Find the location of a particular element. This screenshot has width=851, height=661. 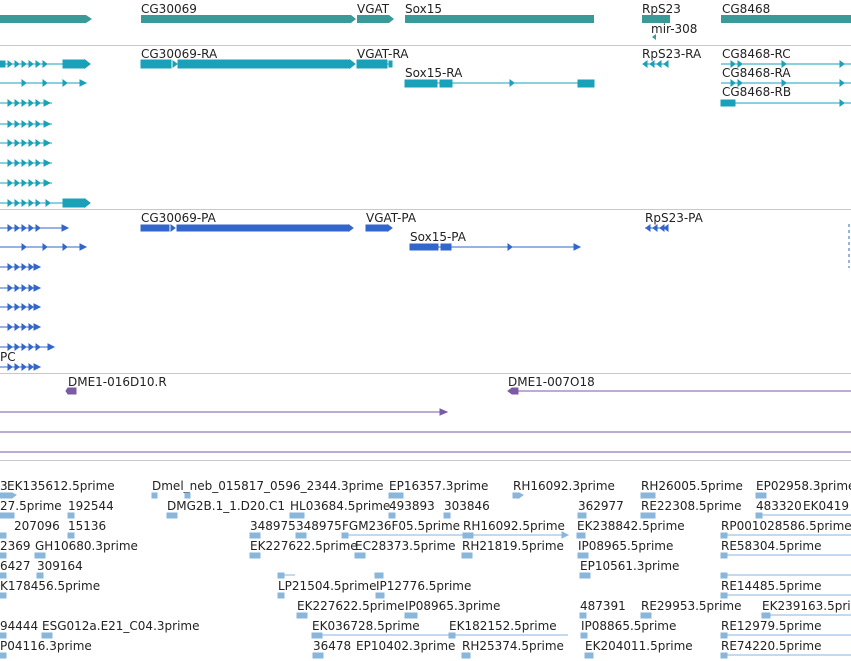

est-label: 15136 is located at coordinates (87, 526).